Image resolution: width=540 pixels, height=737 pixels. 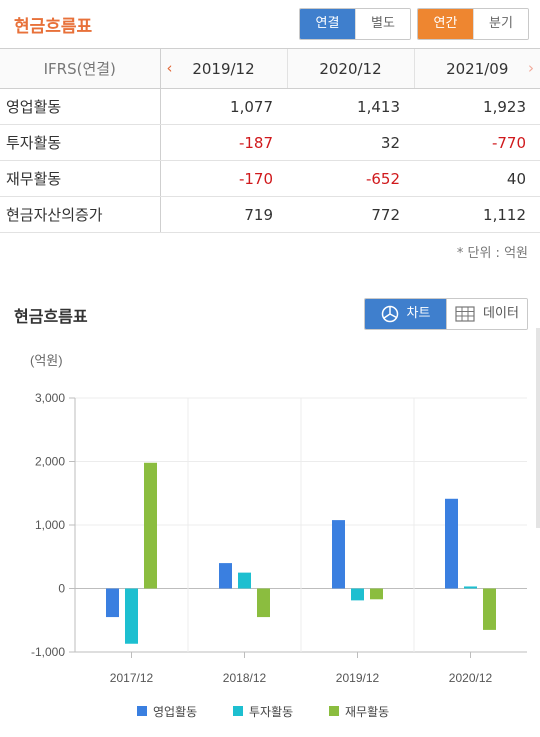 What do you see at coordinates (382, 24) in the screenshot?
I see `separate-button: 별도` at bounding box center [382, 24].